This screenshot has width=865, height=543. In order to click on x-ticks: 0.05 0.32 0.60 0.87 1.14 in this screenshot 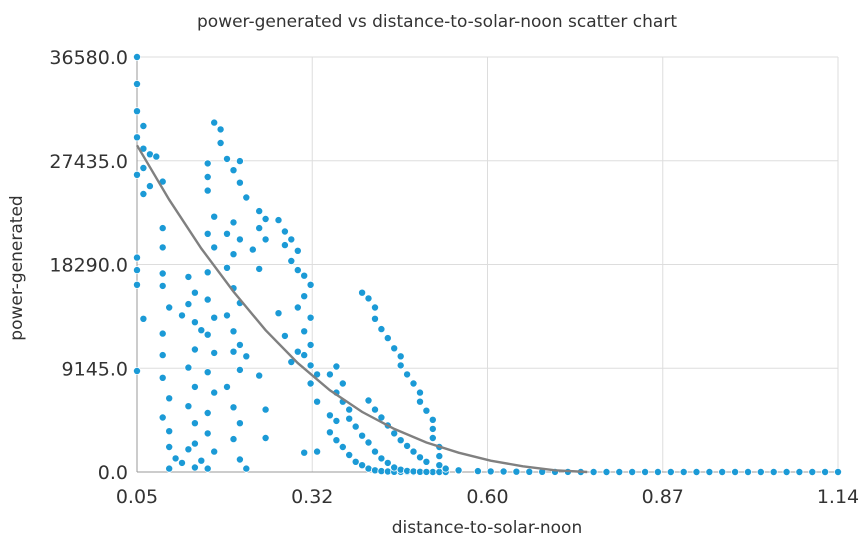, I will do `click(487, 497)`.